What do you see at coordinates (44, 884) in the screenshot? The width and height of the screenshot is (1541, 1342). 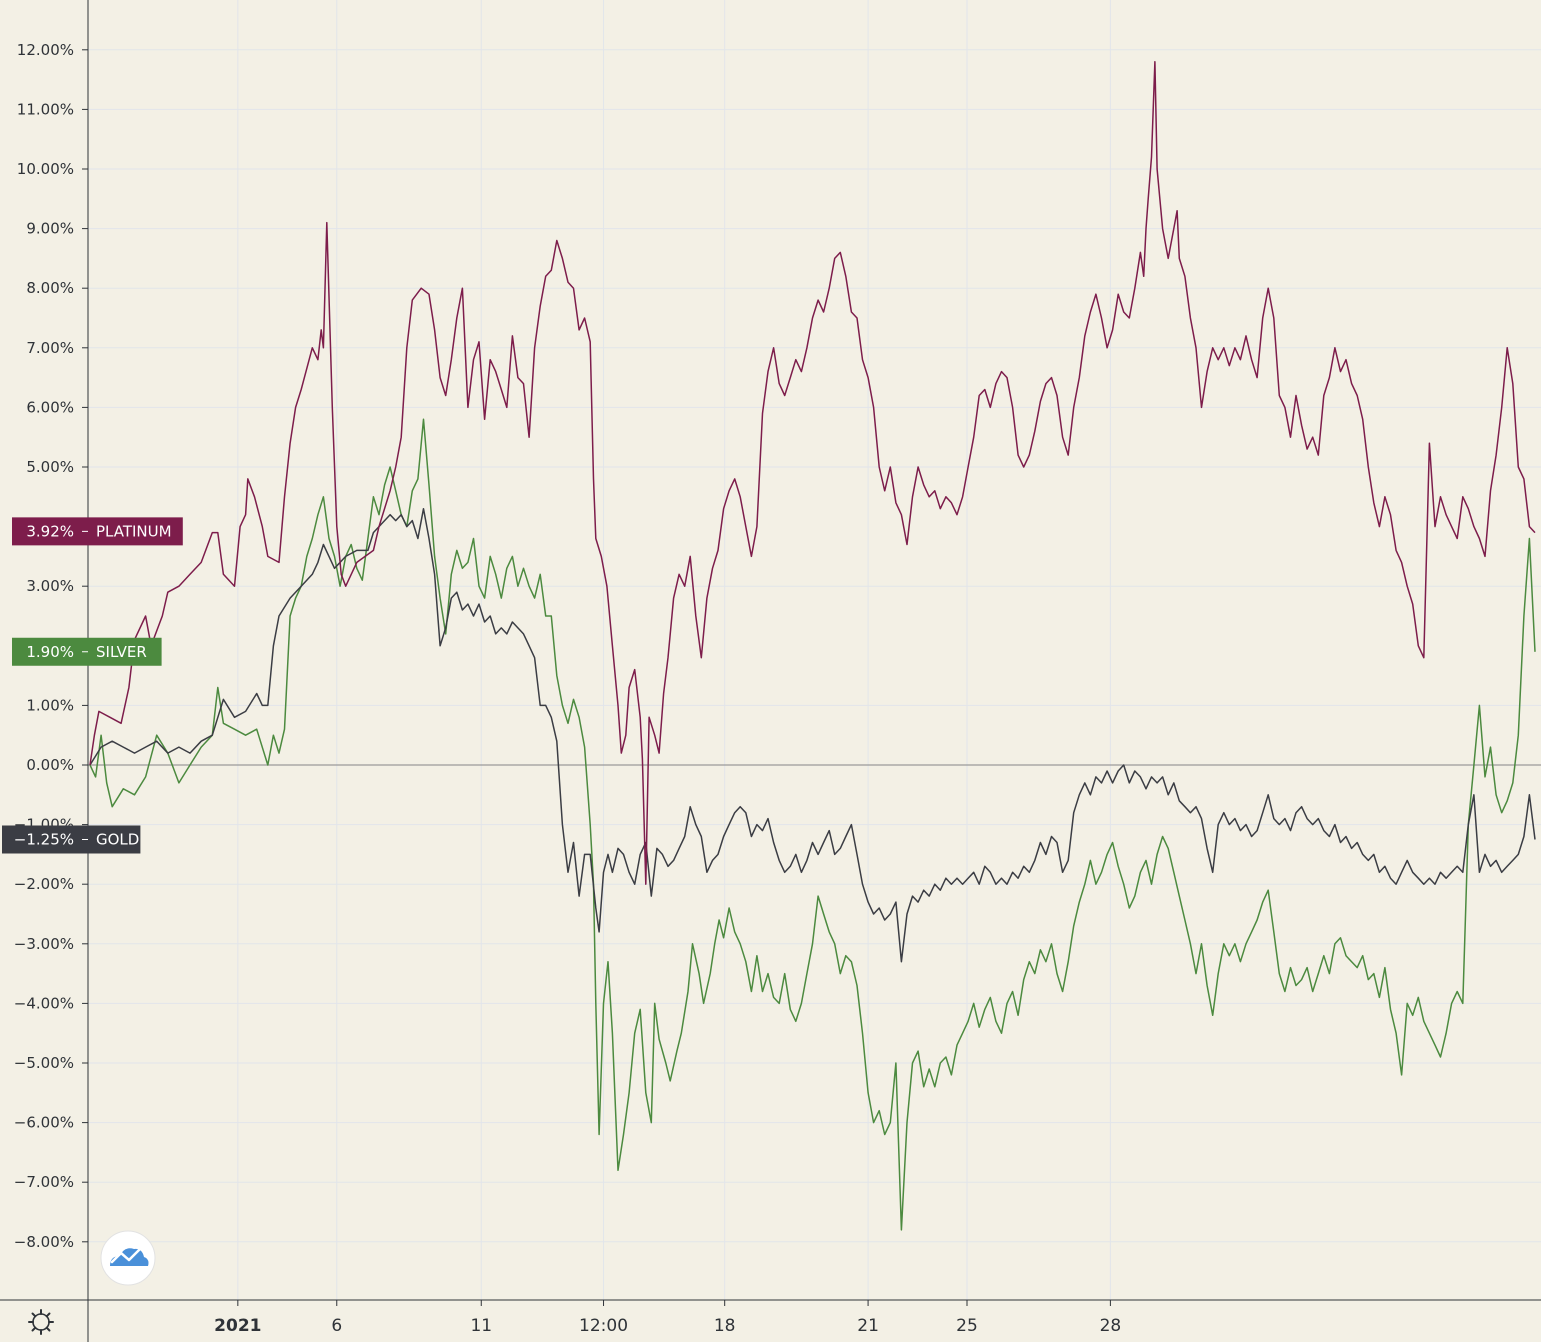 I see `y-tick-label: −2.00%` at bounding box center [44, 884].